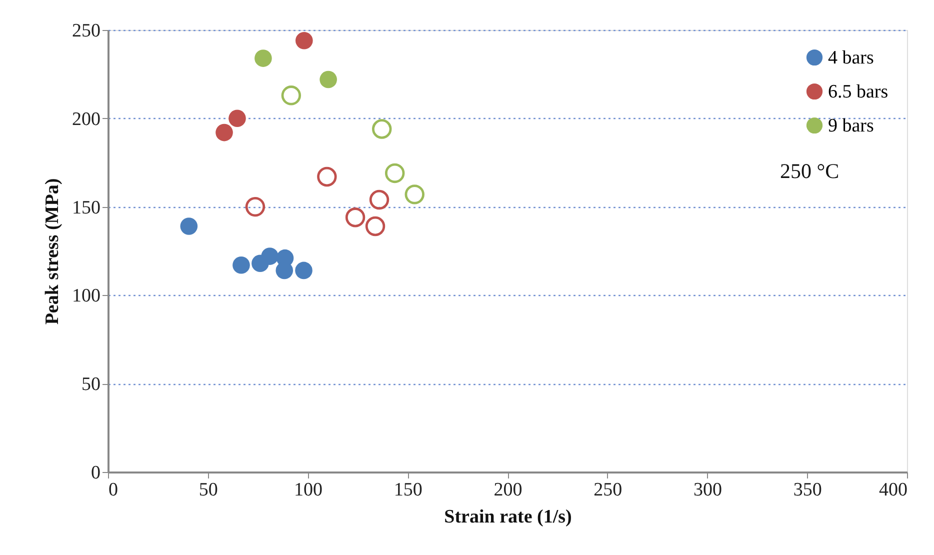 The height and width of the screenshot is (555, 934). What do you see at coordinates (893, 490) in the screenshot?
I see `x-tick-label: 400` at bounding box center [893, 490].